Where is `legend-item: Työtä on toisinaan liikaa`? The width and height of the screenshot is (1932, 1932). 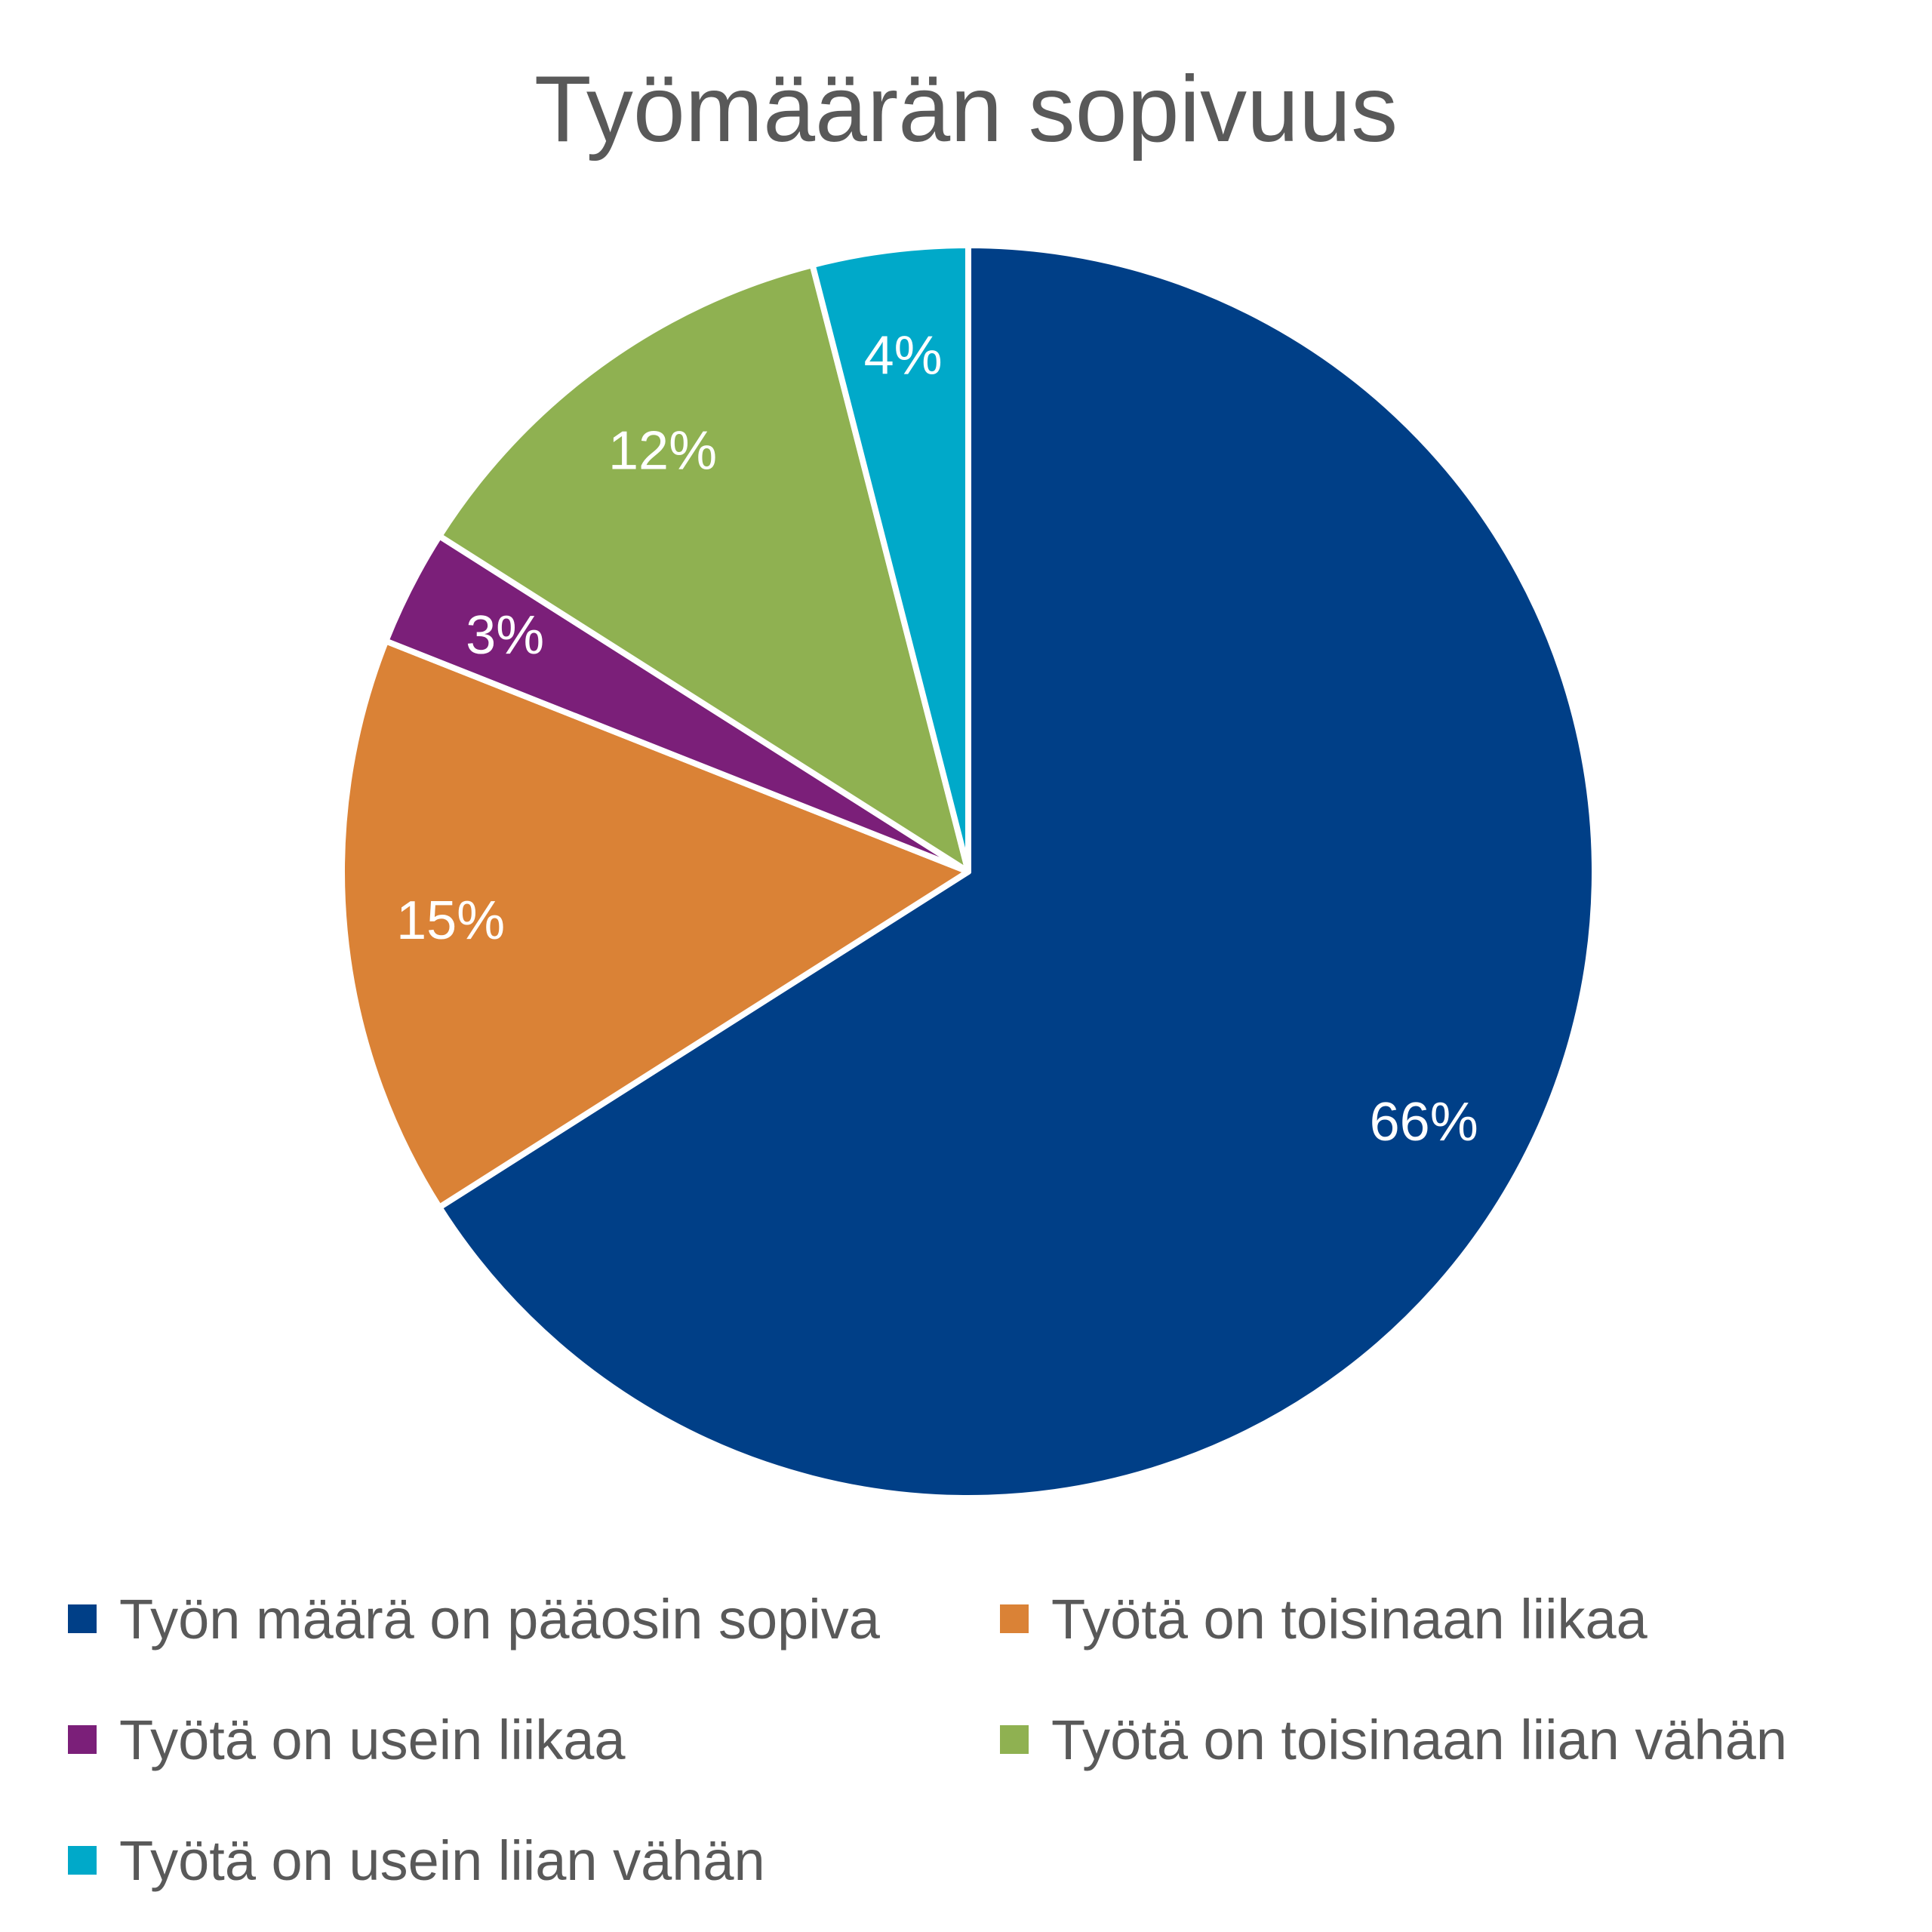
legend-item: Työtä on toisinaan liikaa is located at coordinates (1323, 1618).